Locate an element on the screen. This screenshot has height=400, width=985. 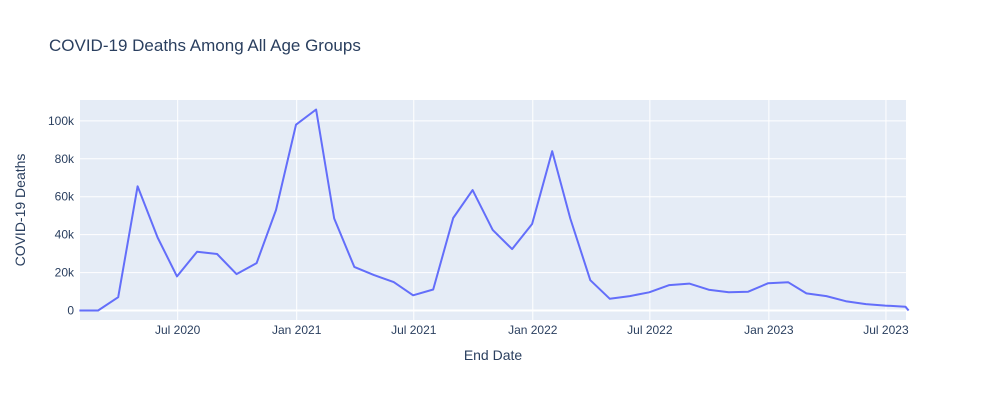
y-axis-label: COVID-19 Deaths is located at coordinates (20, 210).